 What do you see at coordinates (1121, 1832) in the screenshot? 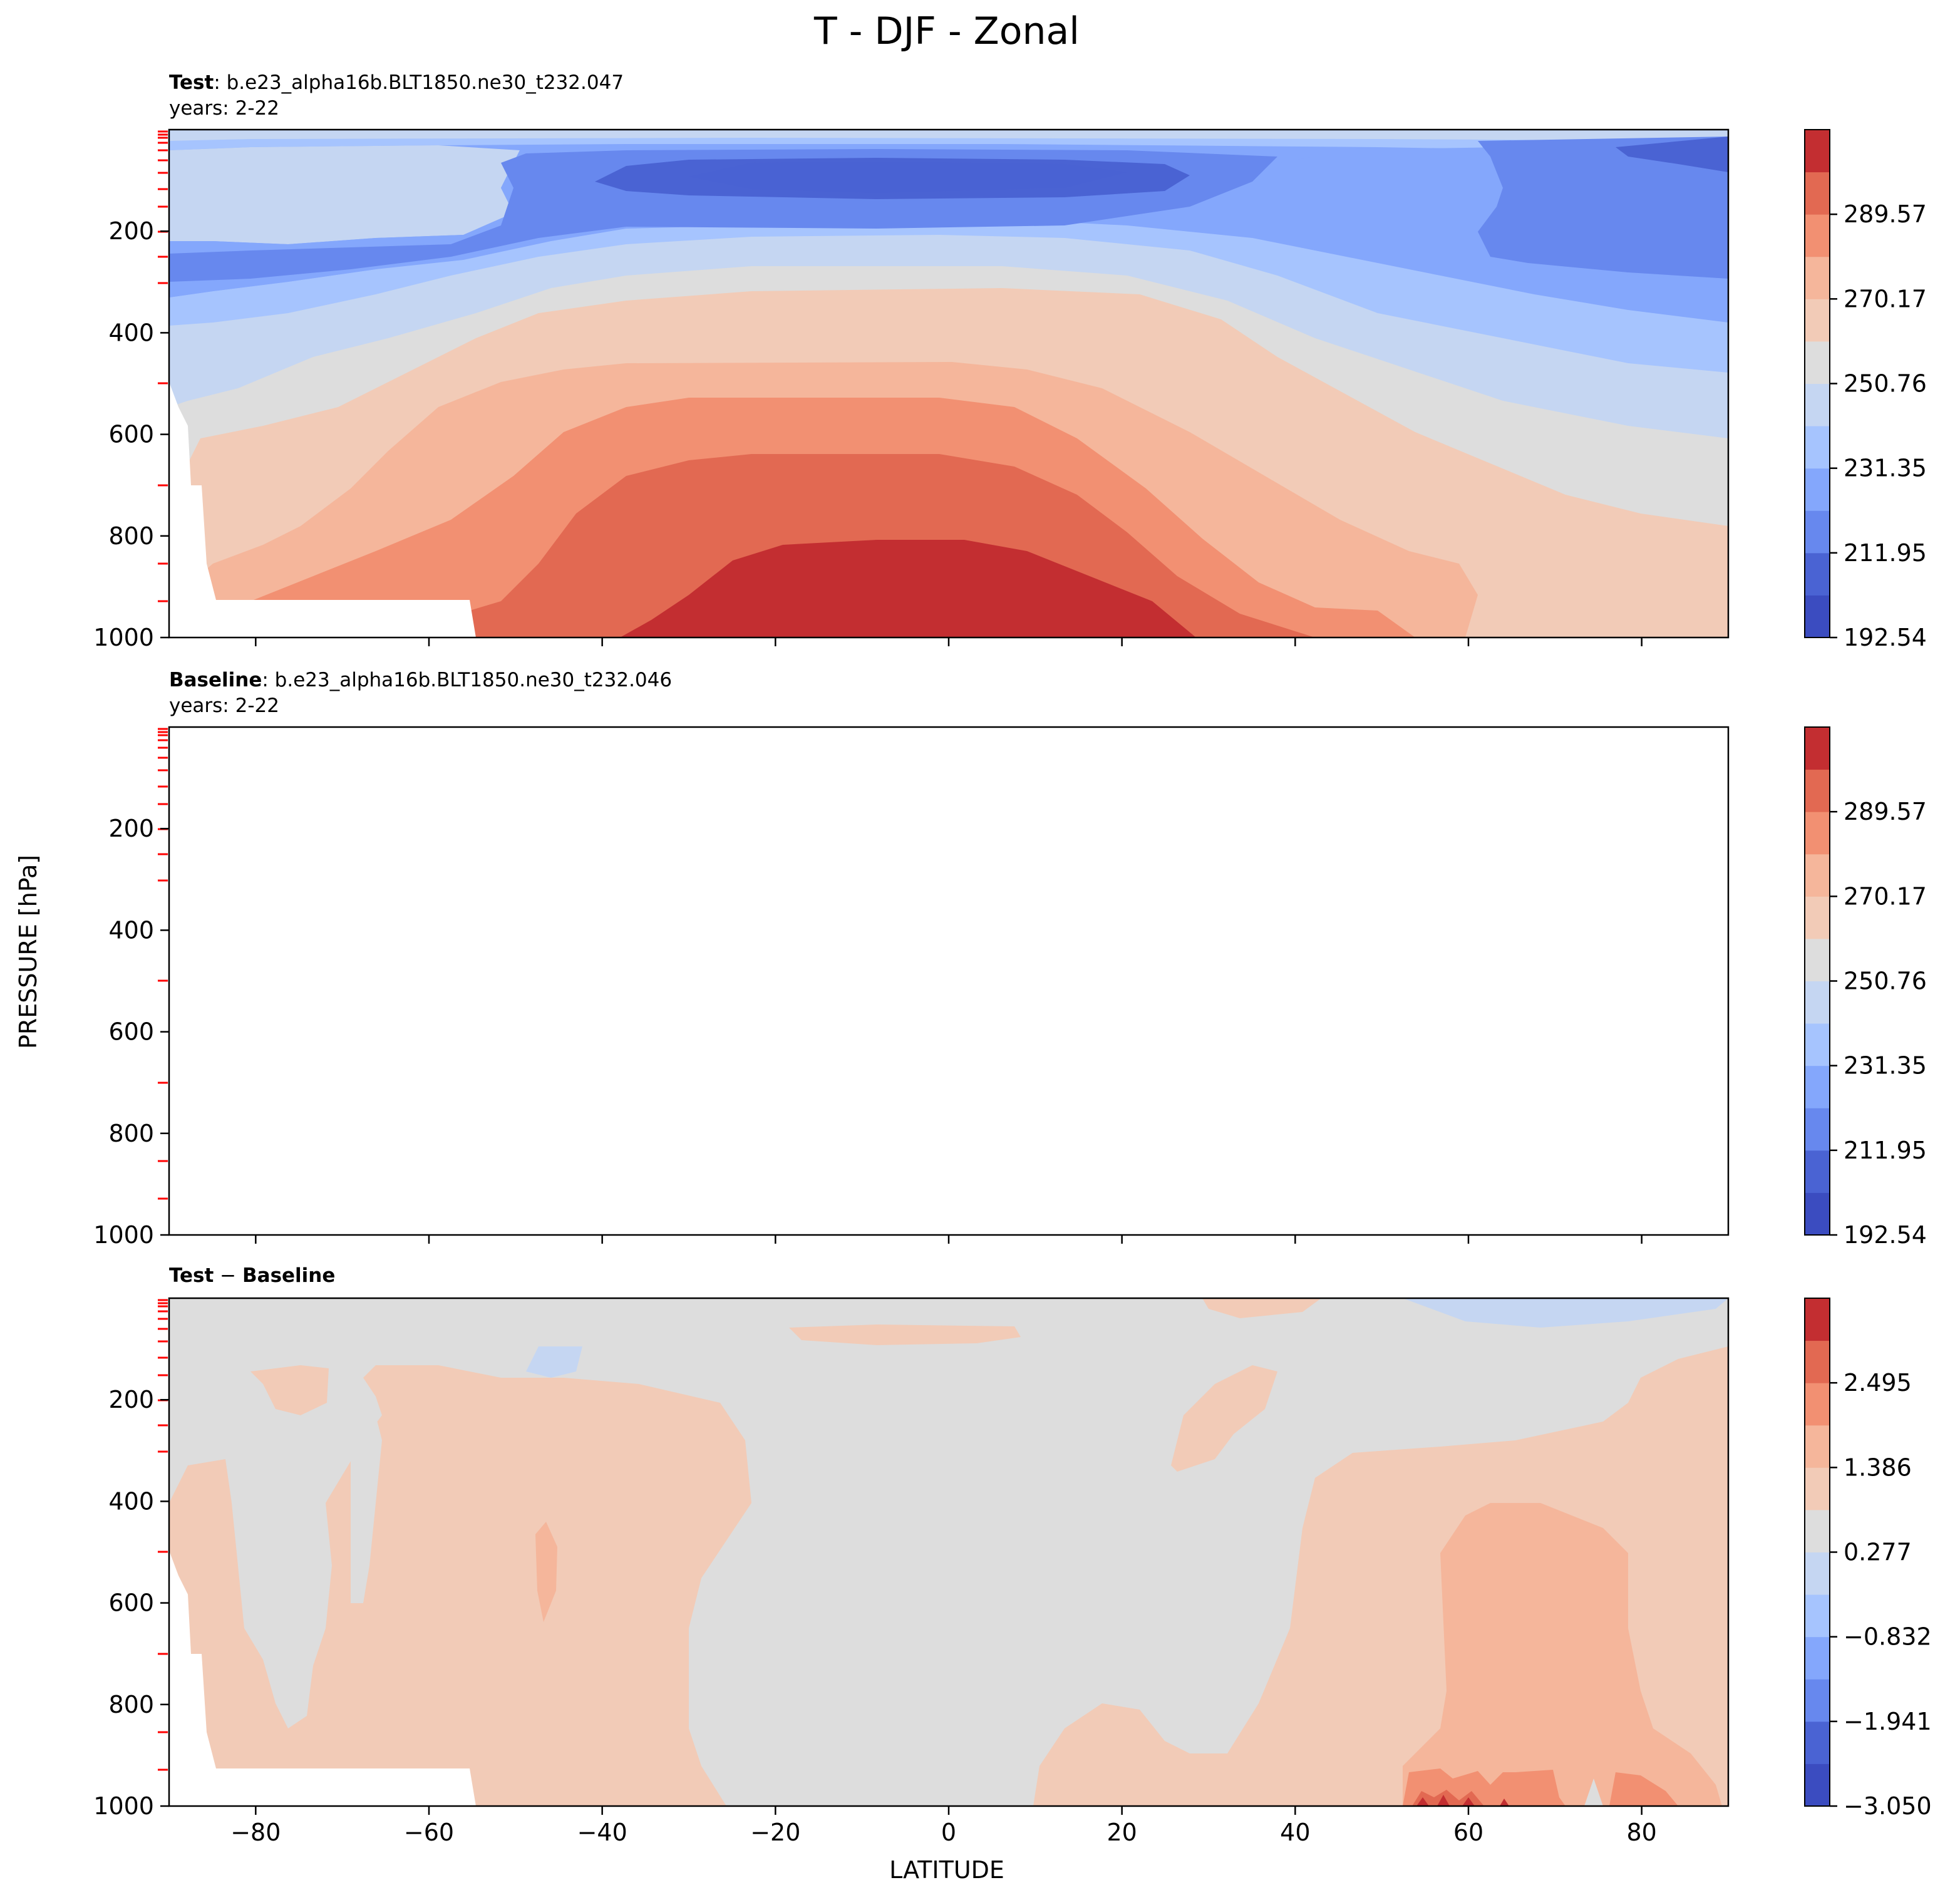
I see `x-tick-label: 20` at bounding box center [1121, 1832].